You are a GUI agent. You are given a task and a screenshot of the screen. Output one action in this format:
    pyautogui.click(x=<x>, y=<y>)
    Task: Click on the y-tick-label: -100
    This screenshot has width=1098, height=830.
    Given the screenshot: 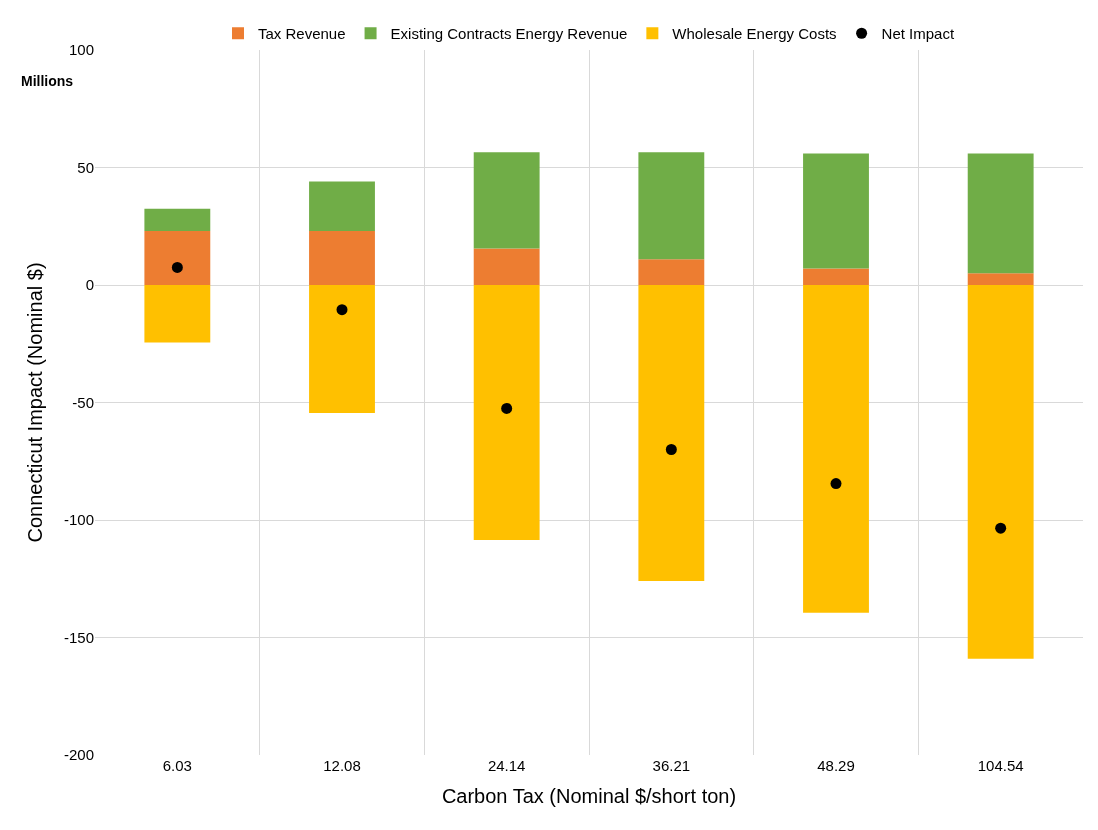 What is the action you would take?
    pyautogui.click(x=78, y=520)
    